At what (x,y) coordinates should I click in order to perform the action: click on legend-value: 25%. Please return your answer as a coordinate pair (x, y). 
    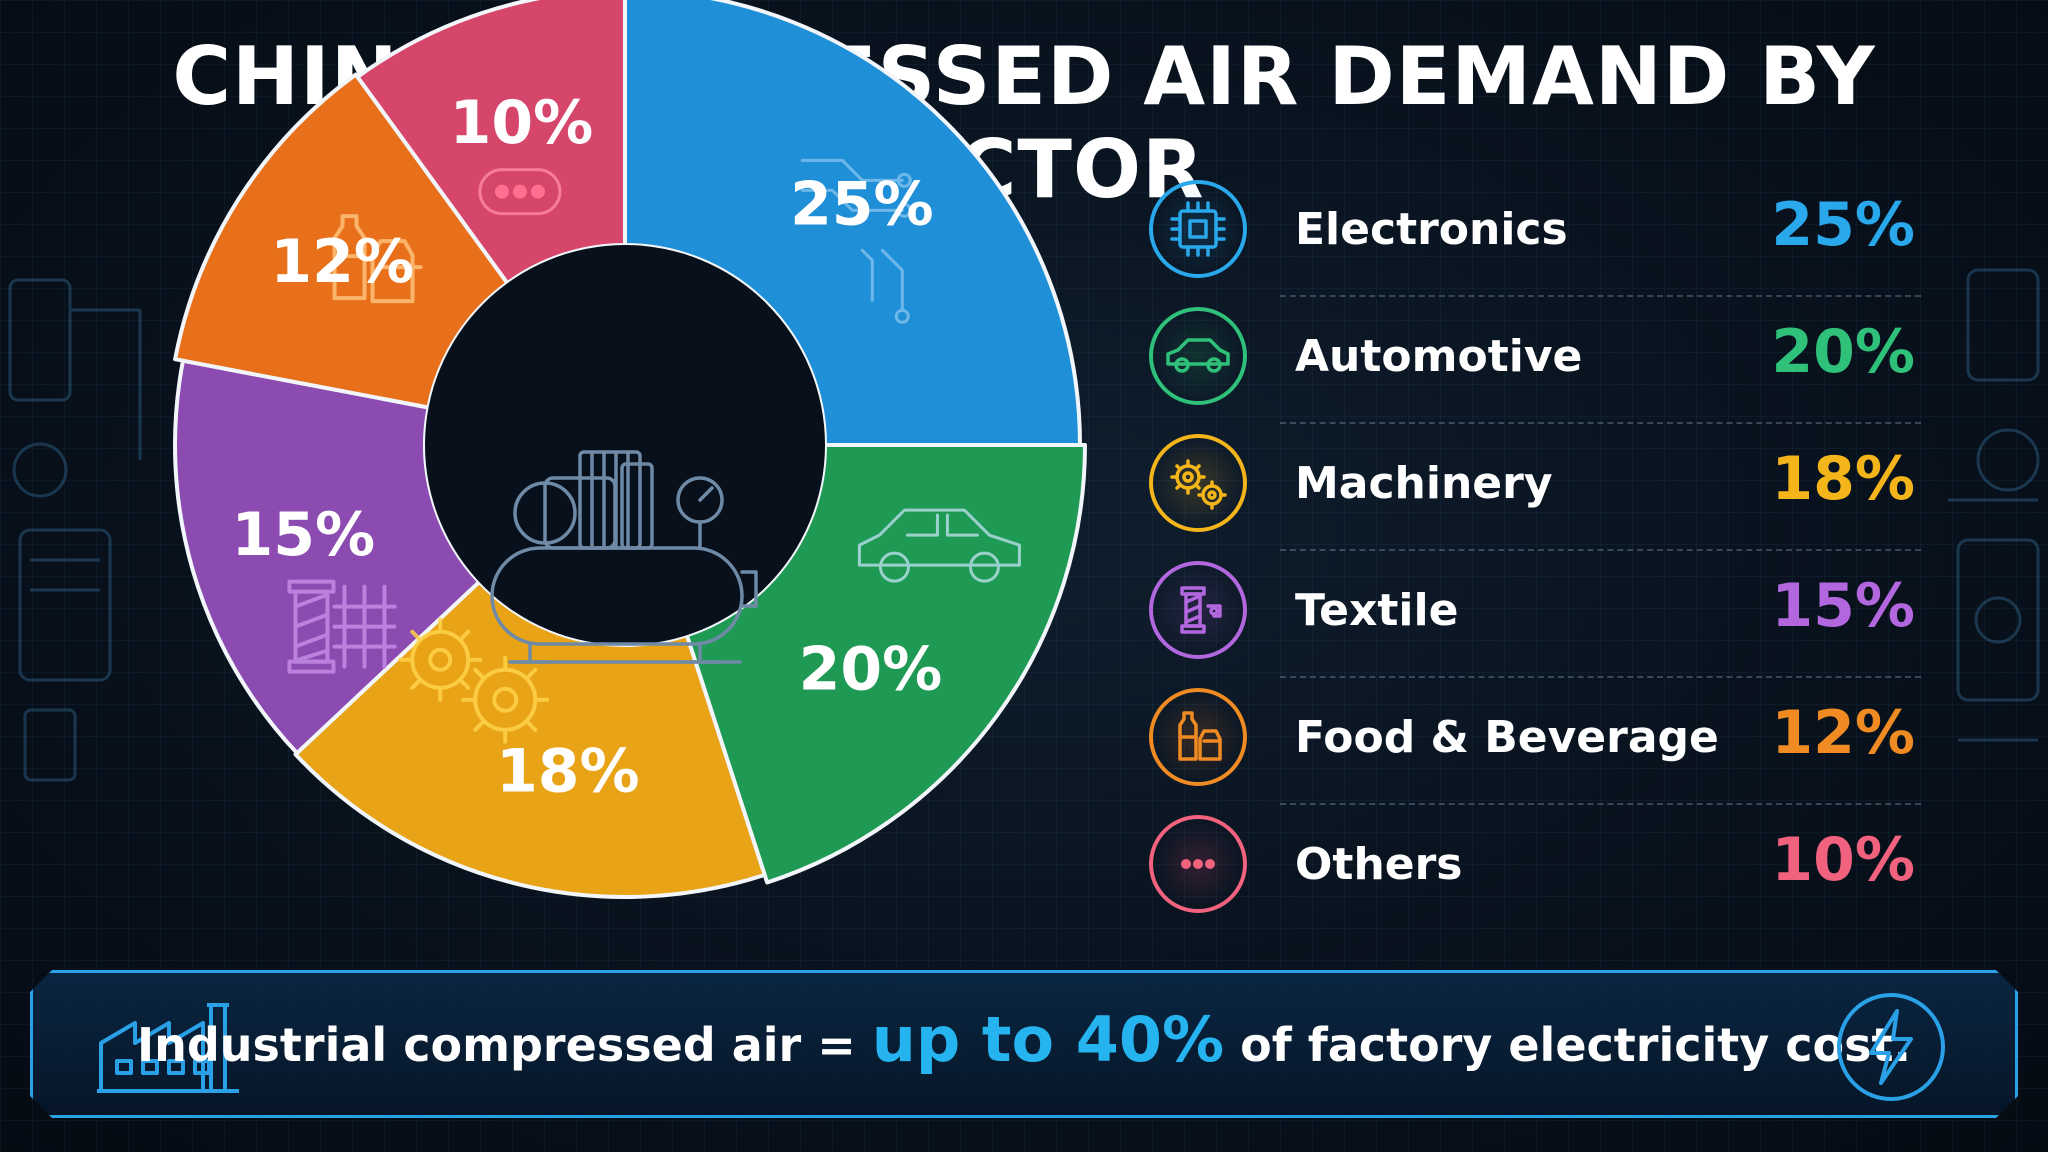
    Looking at the image, I should click on (1843, 225).